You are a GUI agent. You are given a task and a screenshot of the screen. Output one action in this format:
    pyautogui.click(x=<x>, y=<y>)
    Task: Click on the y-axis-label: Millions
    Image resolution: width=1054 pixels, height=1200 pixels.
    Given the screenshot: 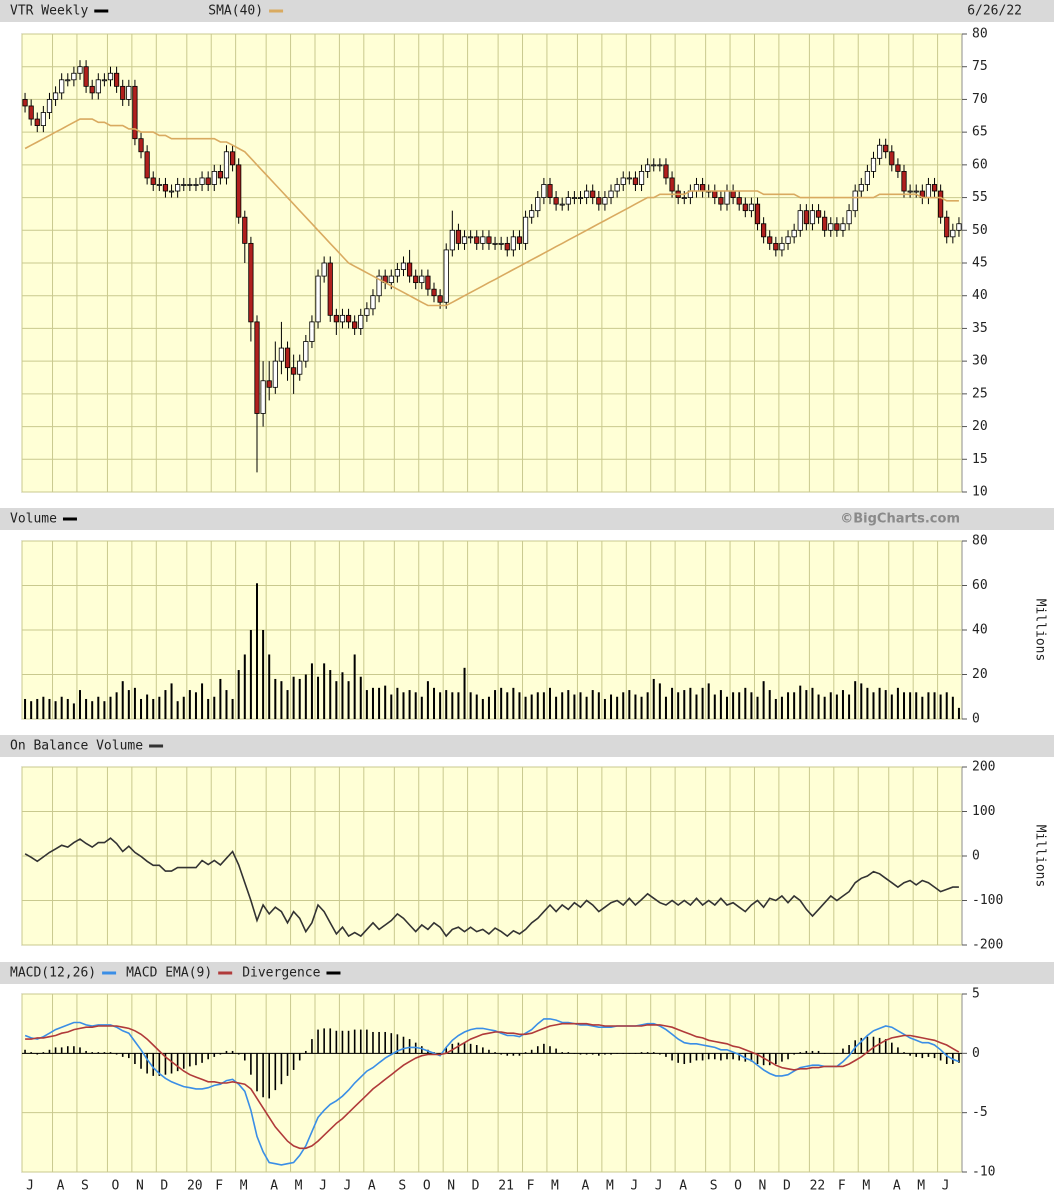 What is the action you would take?
    pyautogui.click(x=1040, y=630)
    